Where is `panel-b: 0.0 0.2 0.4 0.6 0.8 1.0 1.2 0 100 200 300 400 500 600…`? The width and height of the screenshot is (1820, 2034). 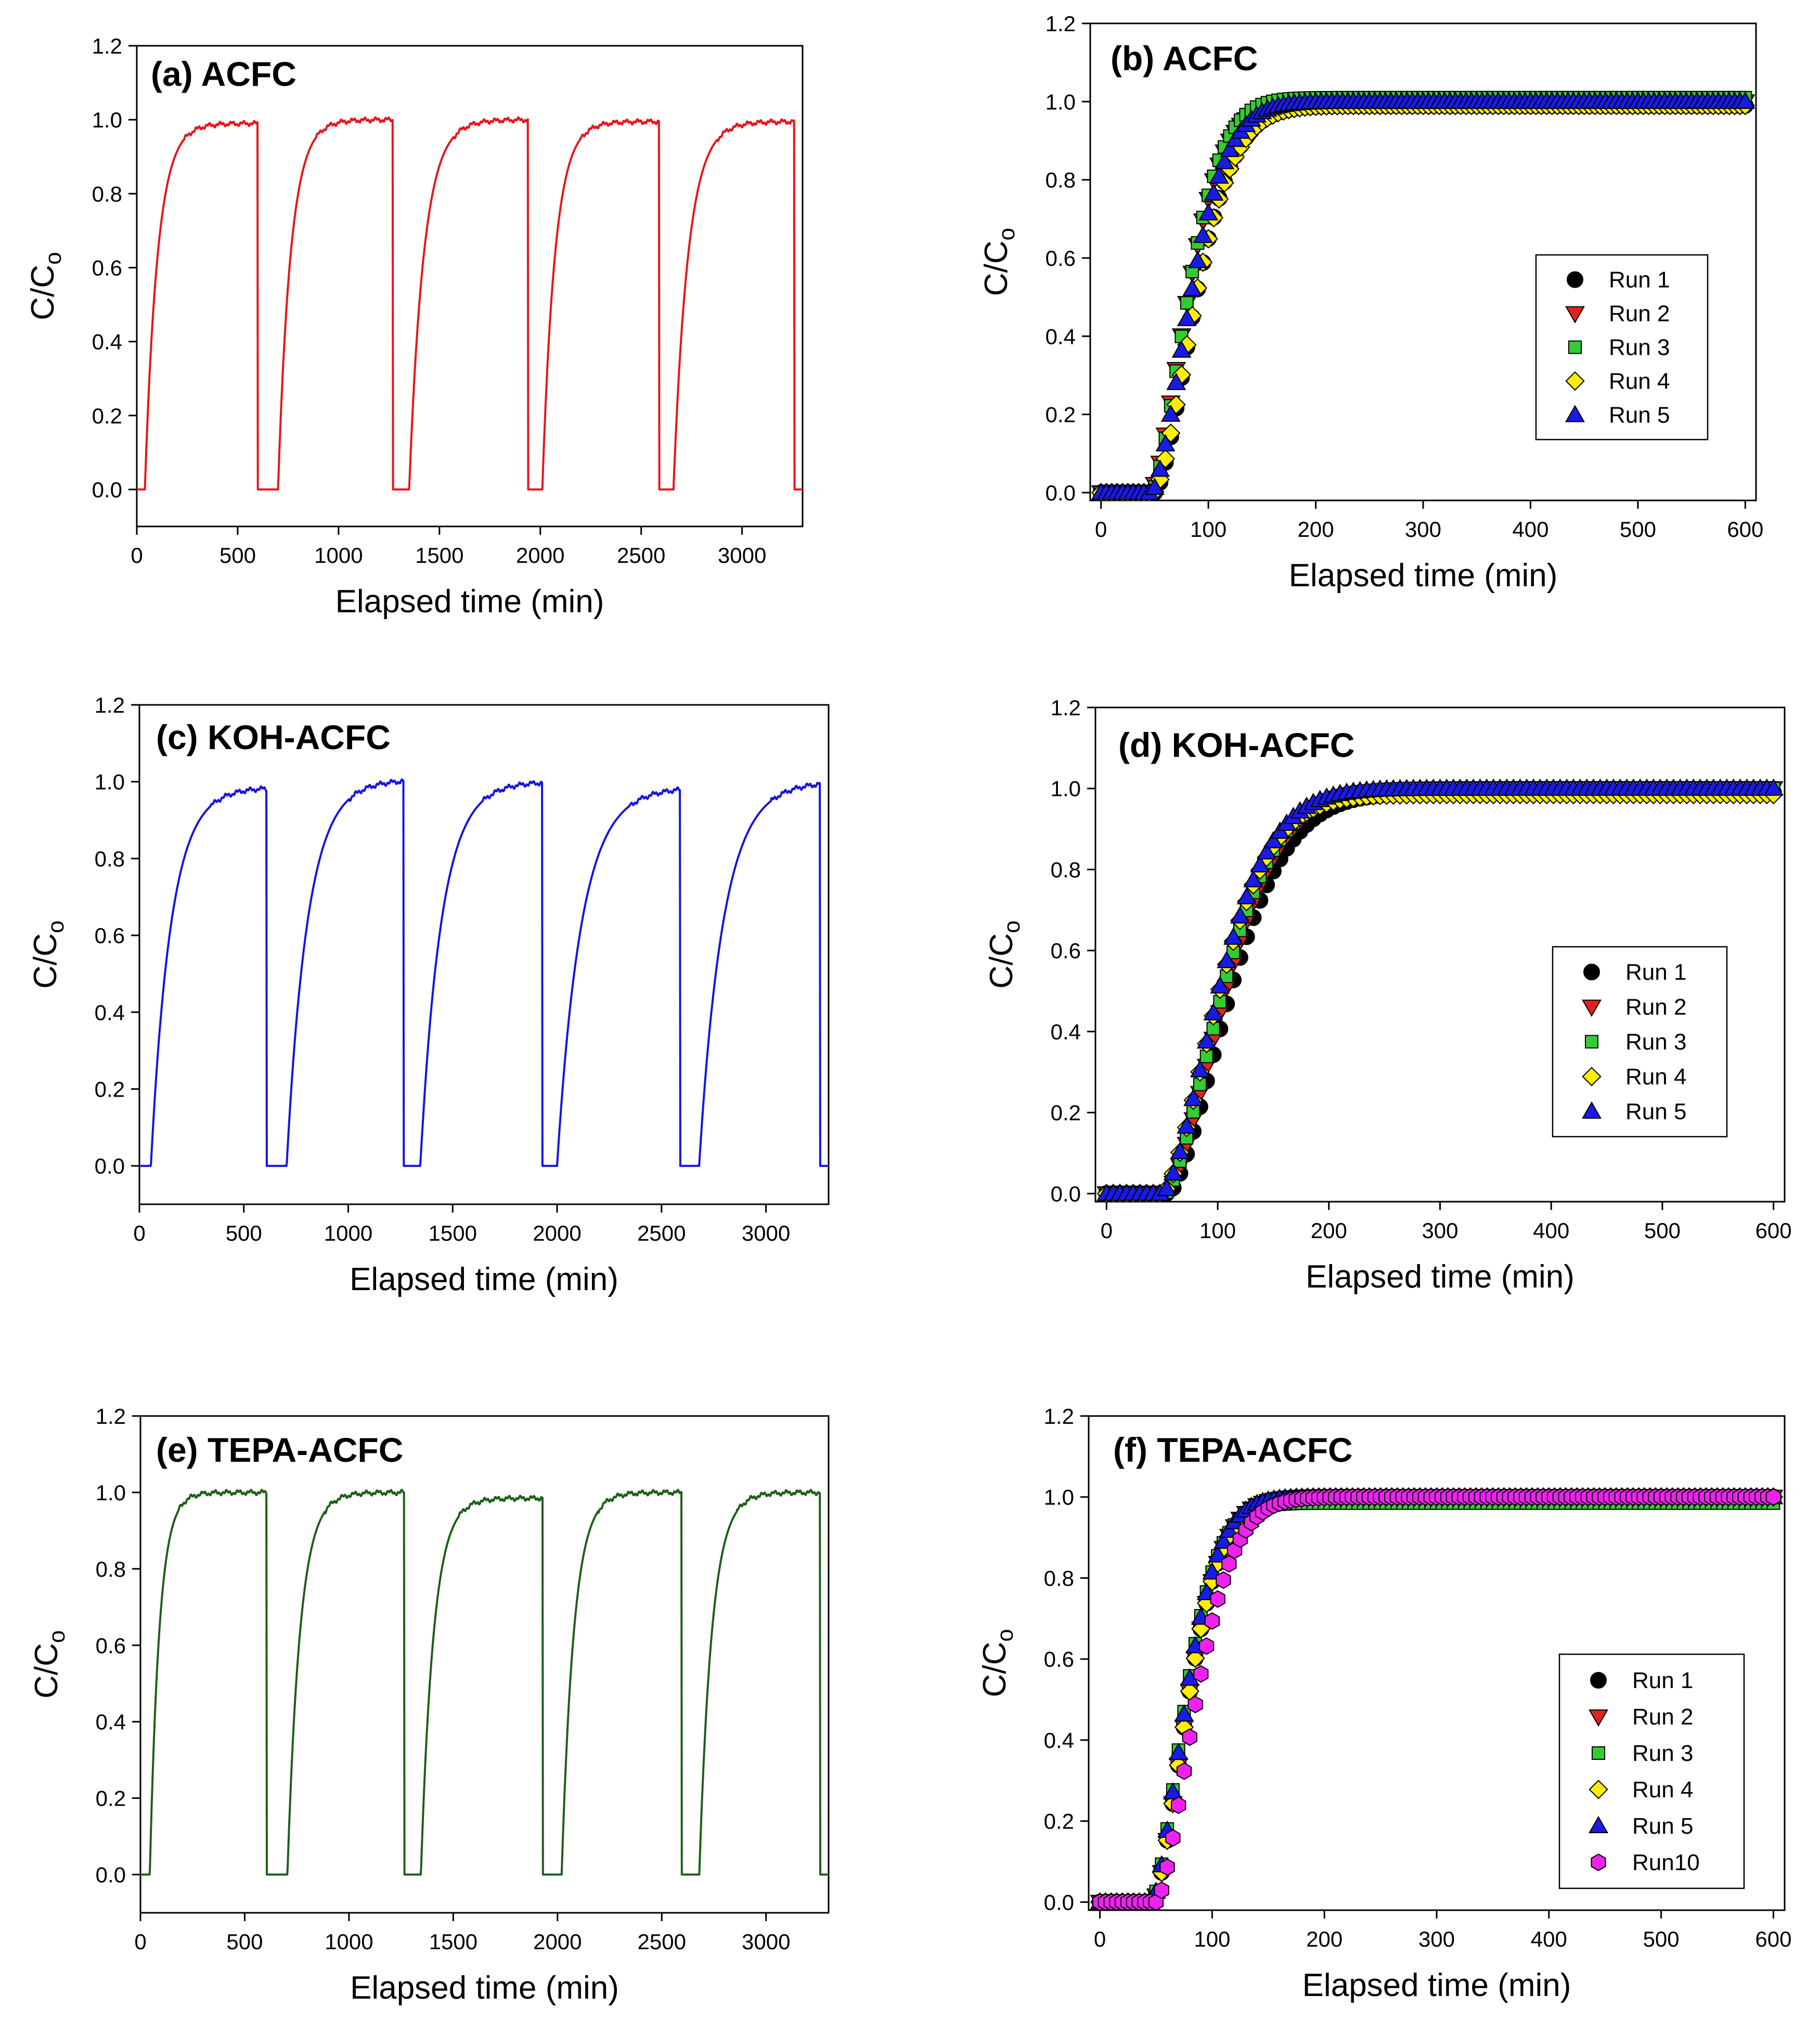 panel-b: 0.0 0.2 0.4 0.6 0.8 1.0 1.2 0 100 200 300 400 500 600… is located at coordinates (1371, 302).